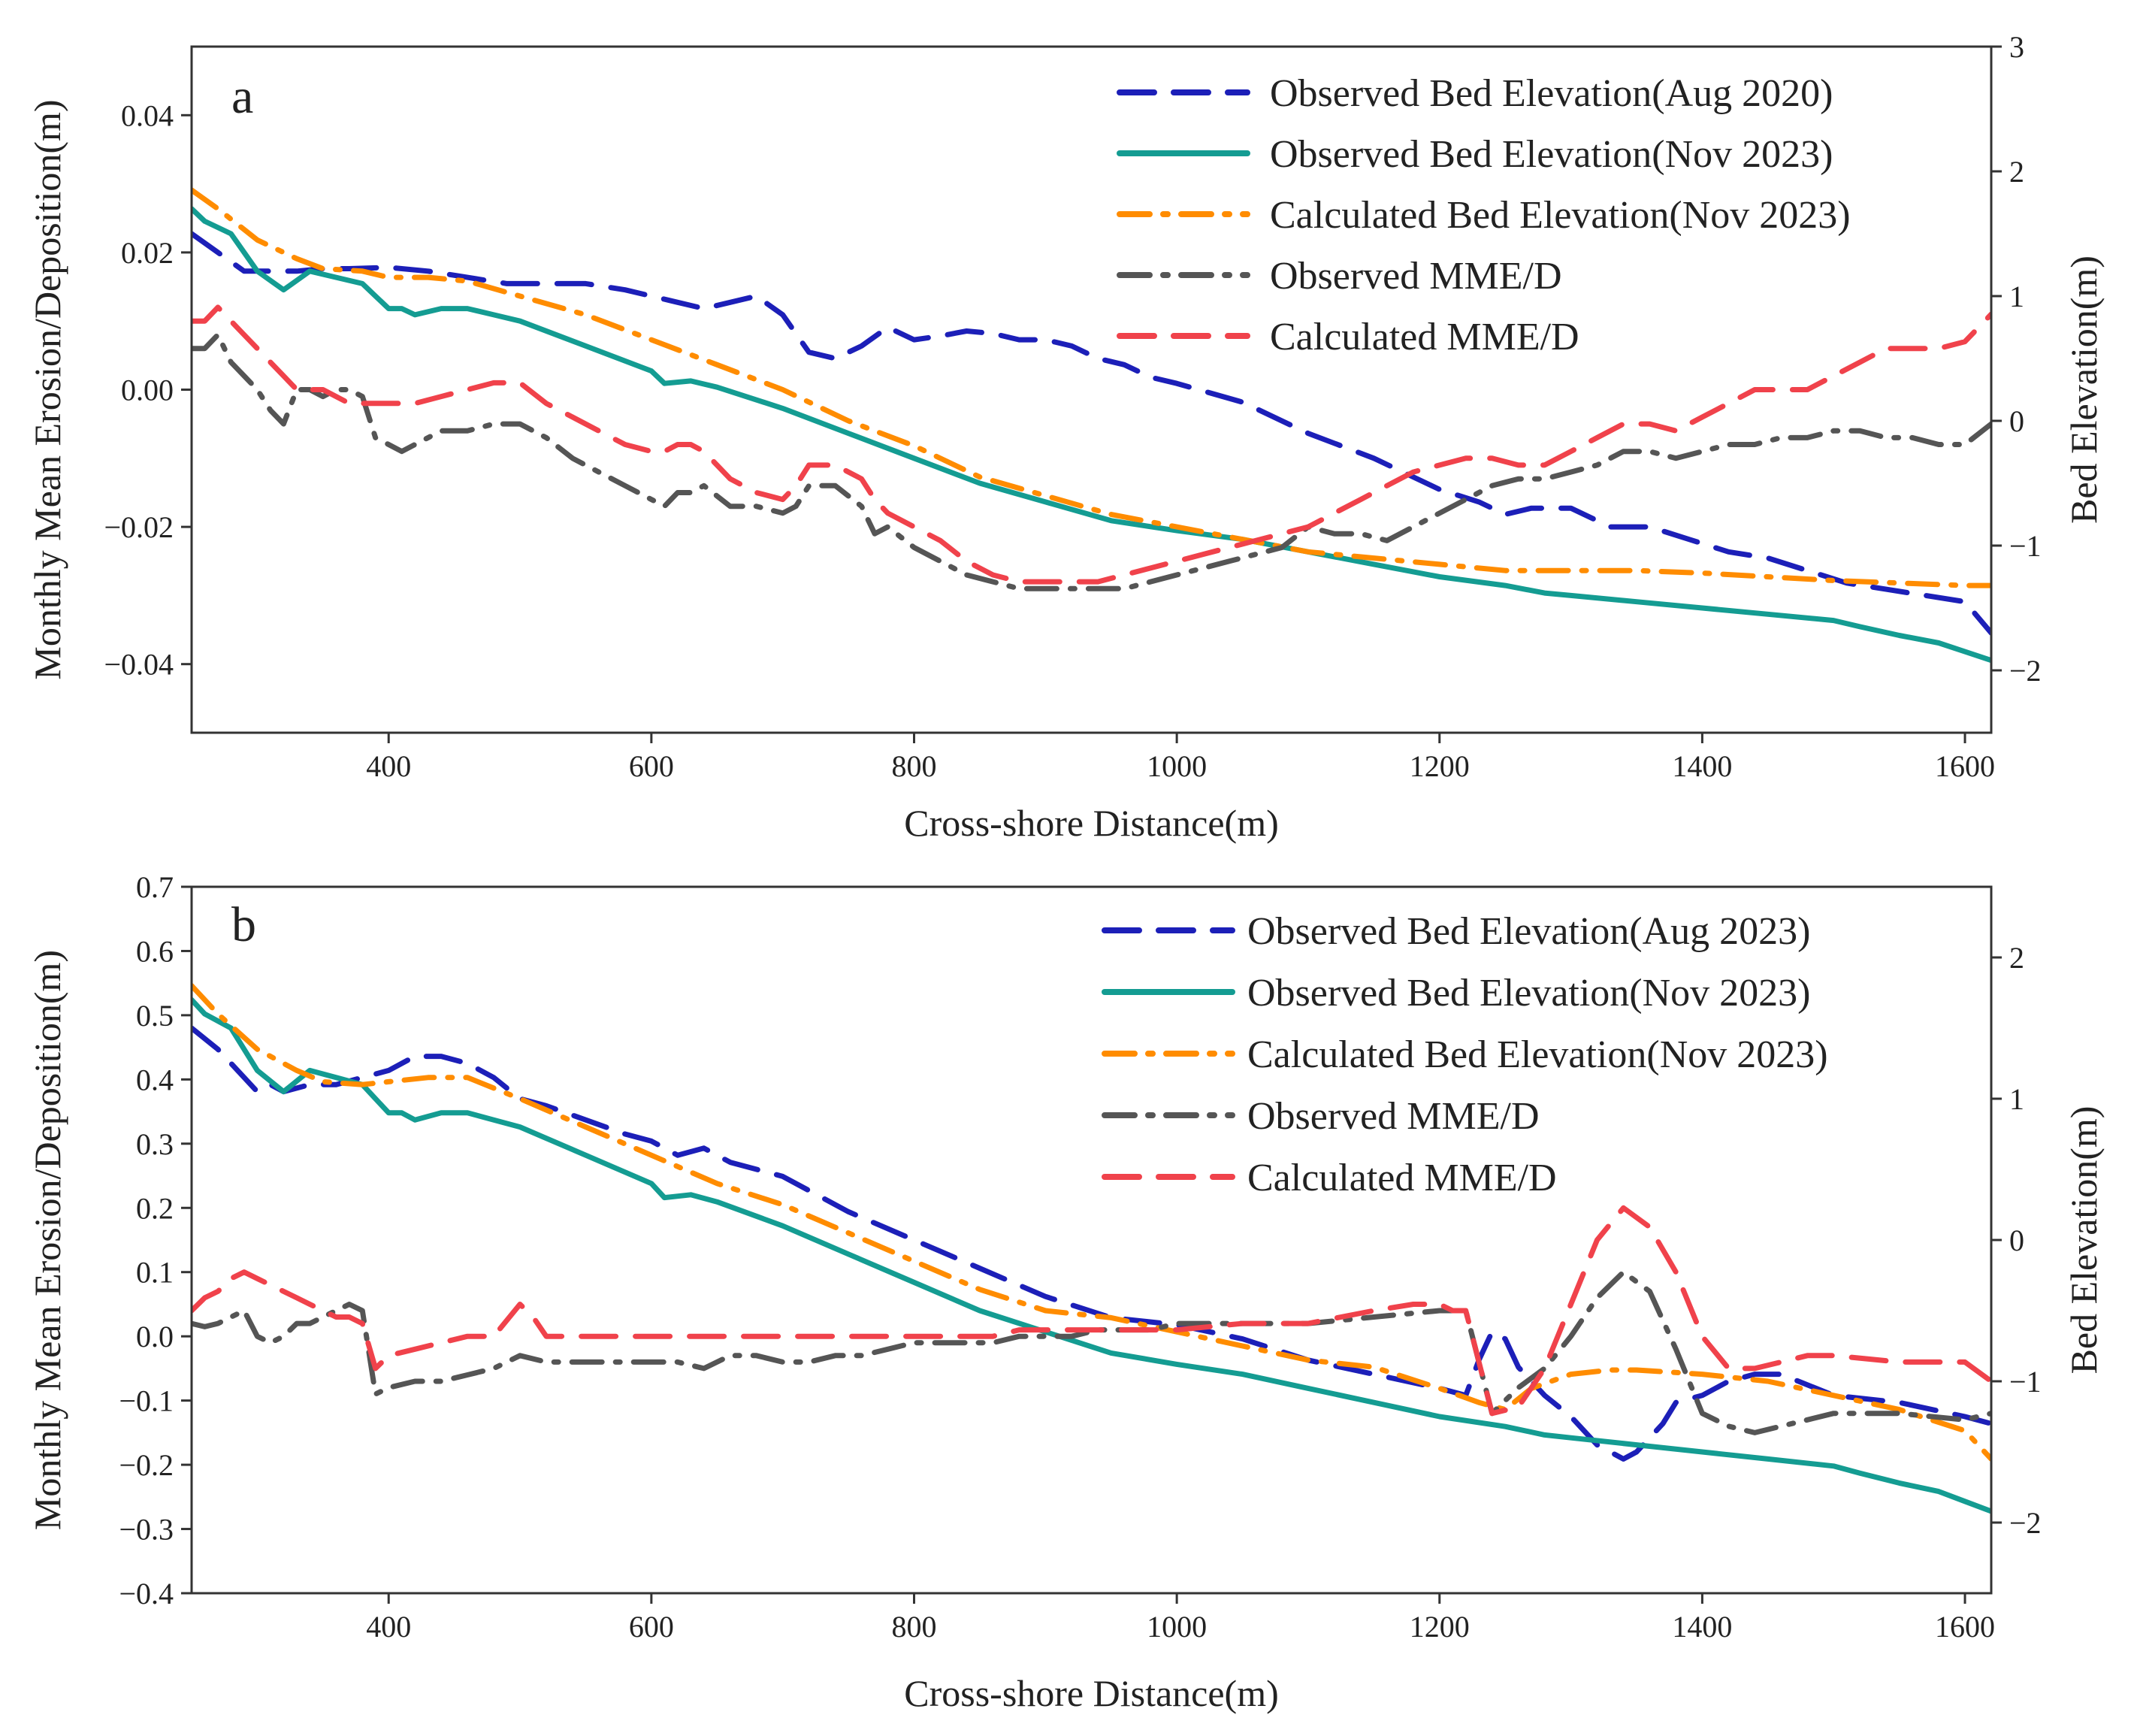 The width and height of the screenshot is (2134, 1736). I want to click on y-tick-label: 0.3, so click(155, 1144).